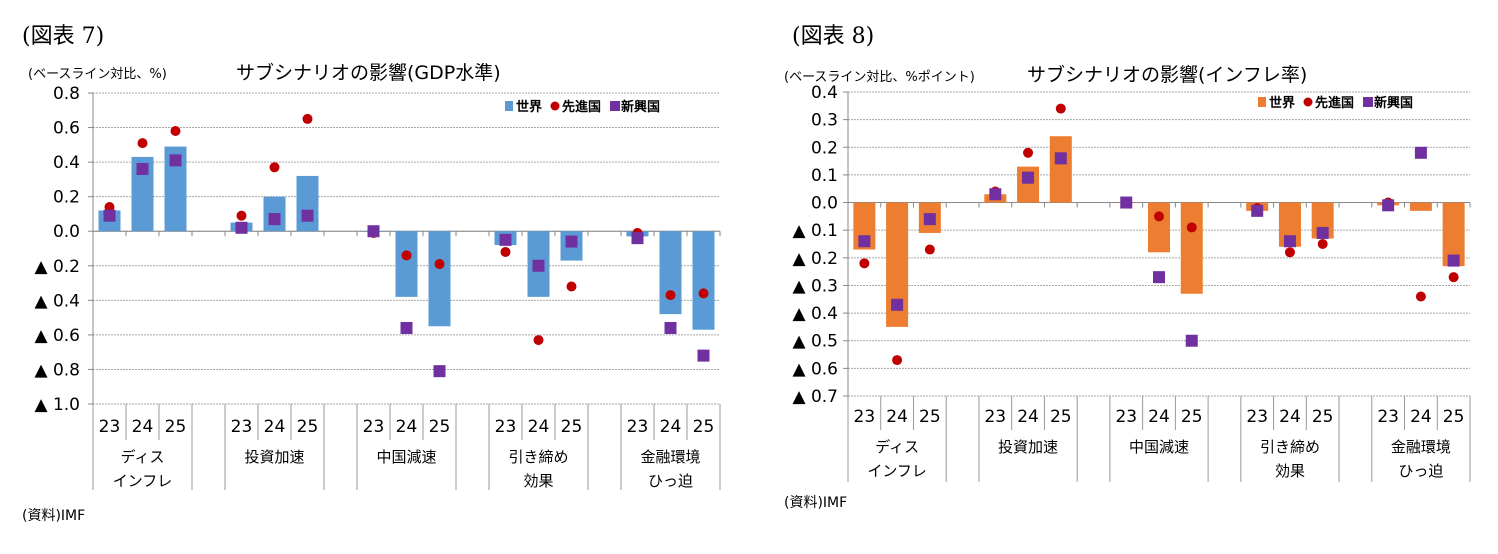 This screenshot has height=554, width=1498. Describe the element at coordinates (274, 457) in the screenshot. I see `group-label: 投資加速` at that location.